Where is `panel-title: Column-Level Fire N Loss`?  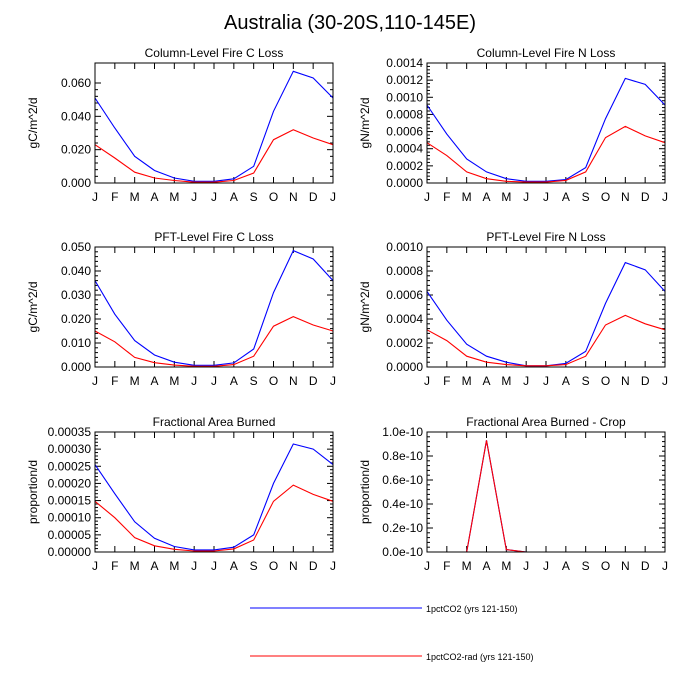 panel-title: Column-Level Fire N Loss is located at coordinates (546, 53).